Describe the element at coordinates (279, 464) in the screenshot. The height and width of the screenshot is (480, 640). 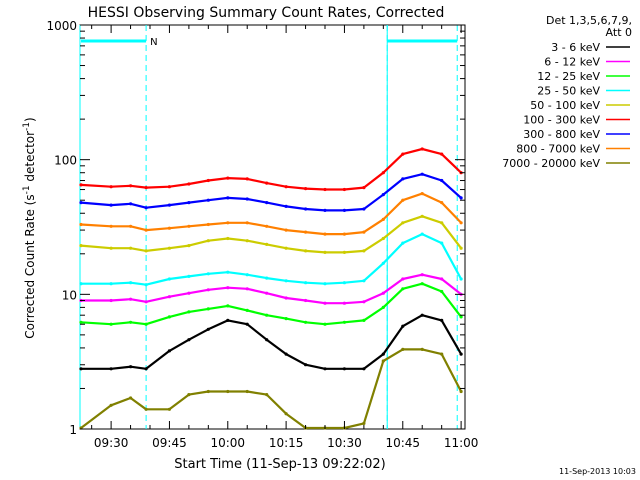
I see `x-axis-label: Start Time (11-Sep-13 09:22:02)` at that location.